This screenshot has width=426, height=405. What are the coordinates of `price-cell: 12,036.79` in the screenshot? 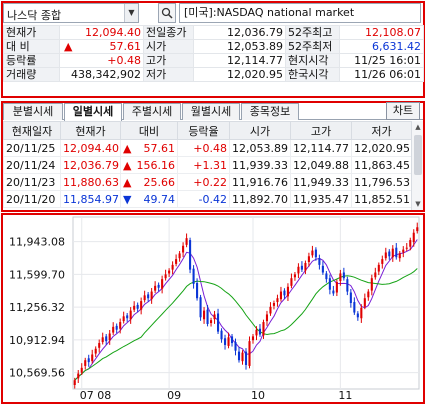 It's located at (90, 165).